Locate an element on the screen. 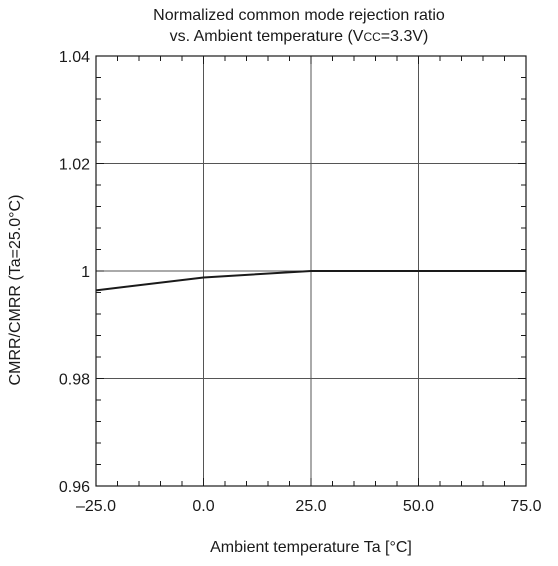 Image resolution: width=558 pixels, height=566 pixels. x-tick-label: 50.0 is located at coordinates (418, 506).